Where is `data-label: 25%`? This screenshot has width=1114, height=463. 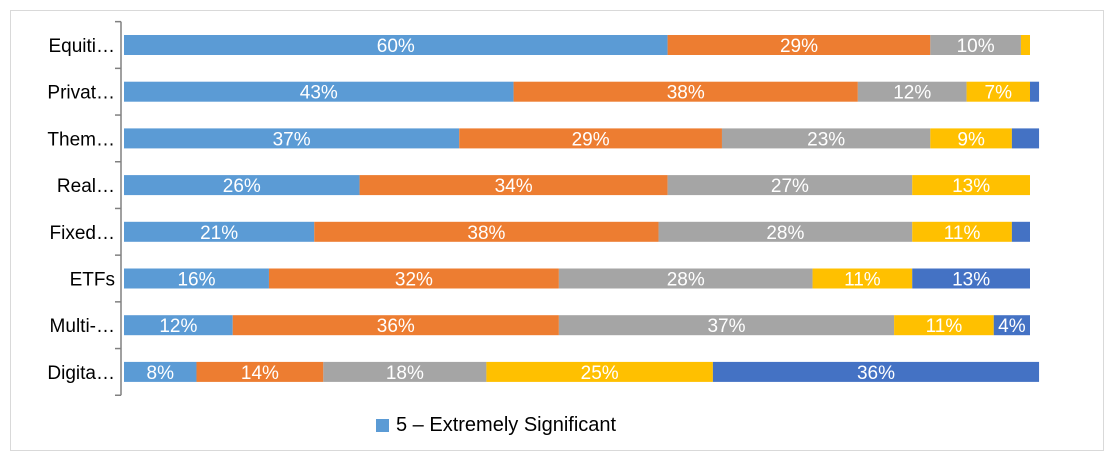 data-label: 25% is located at coordinates (600, 373).